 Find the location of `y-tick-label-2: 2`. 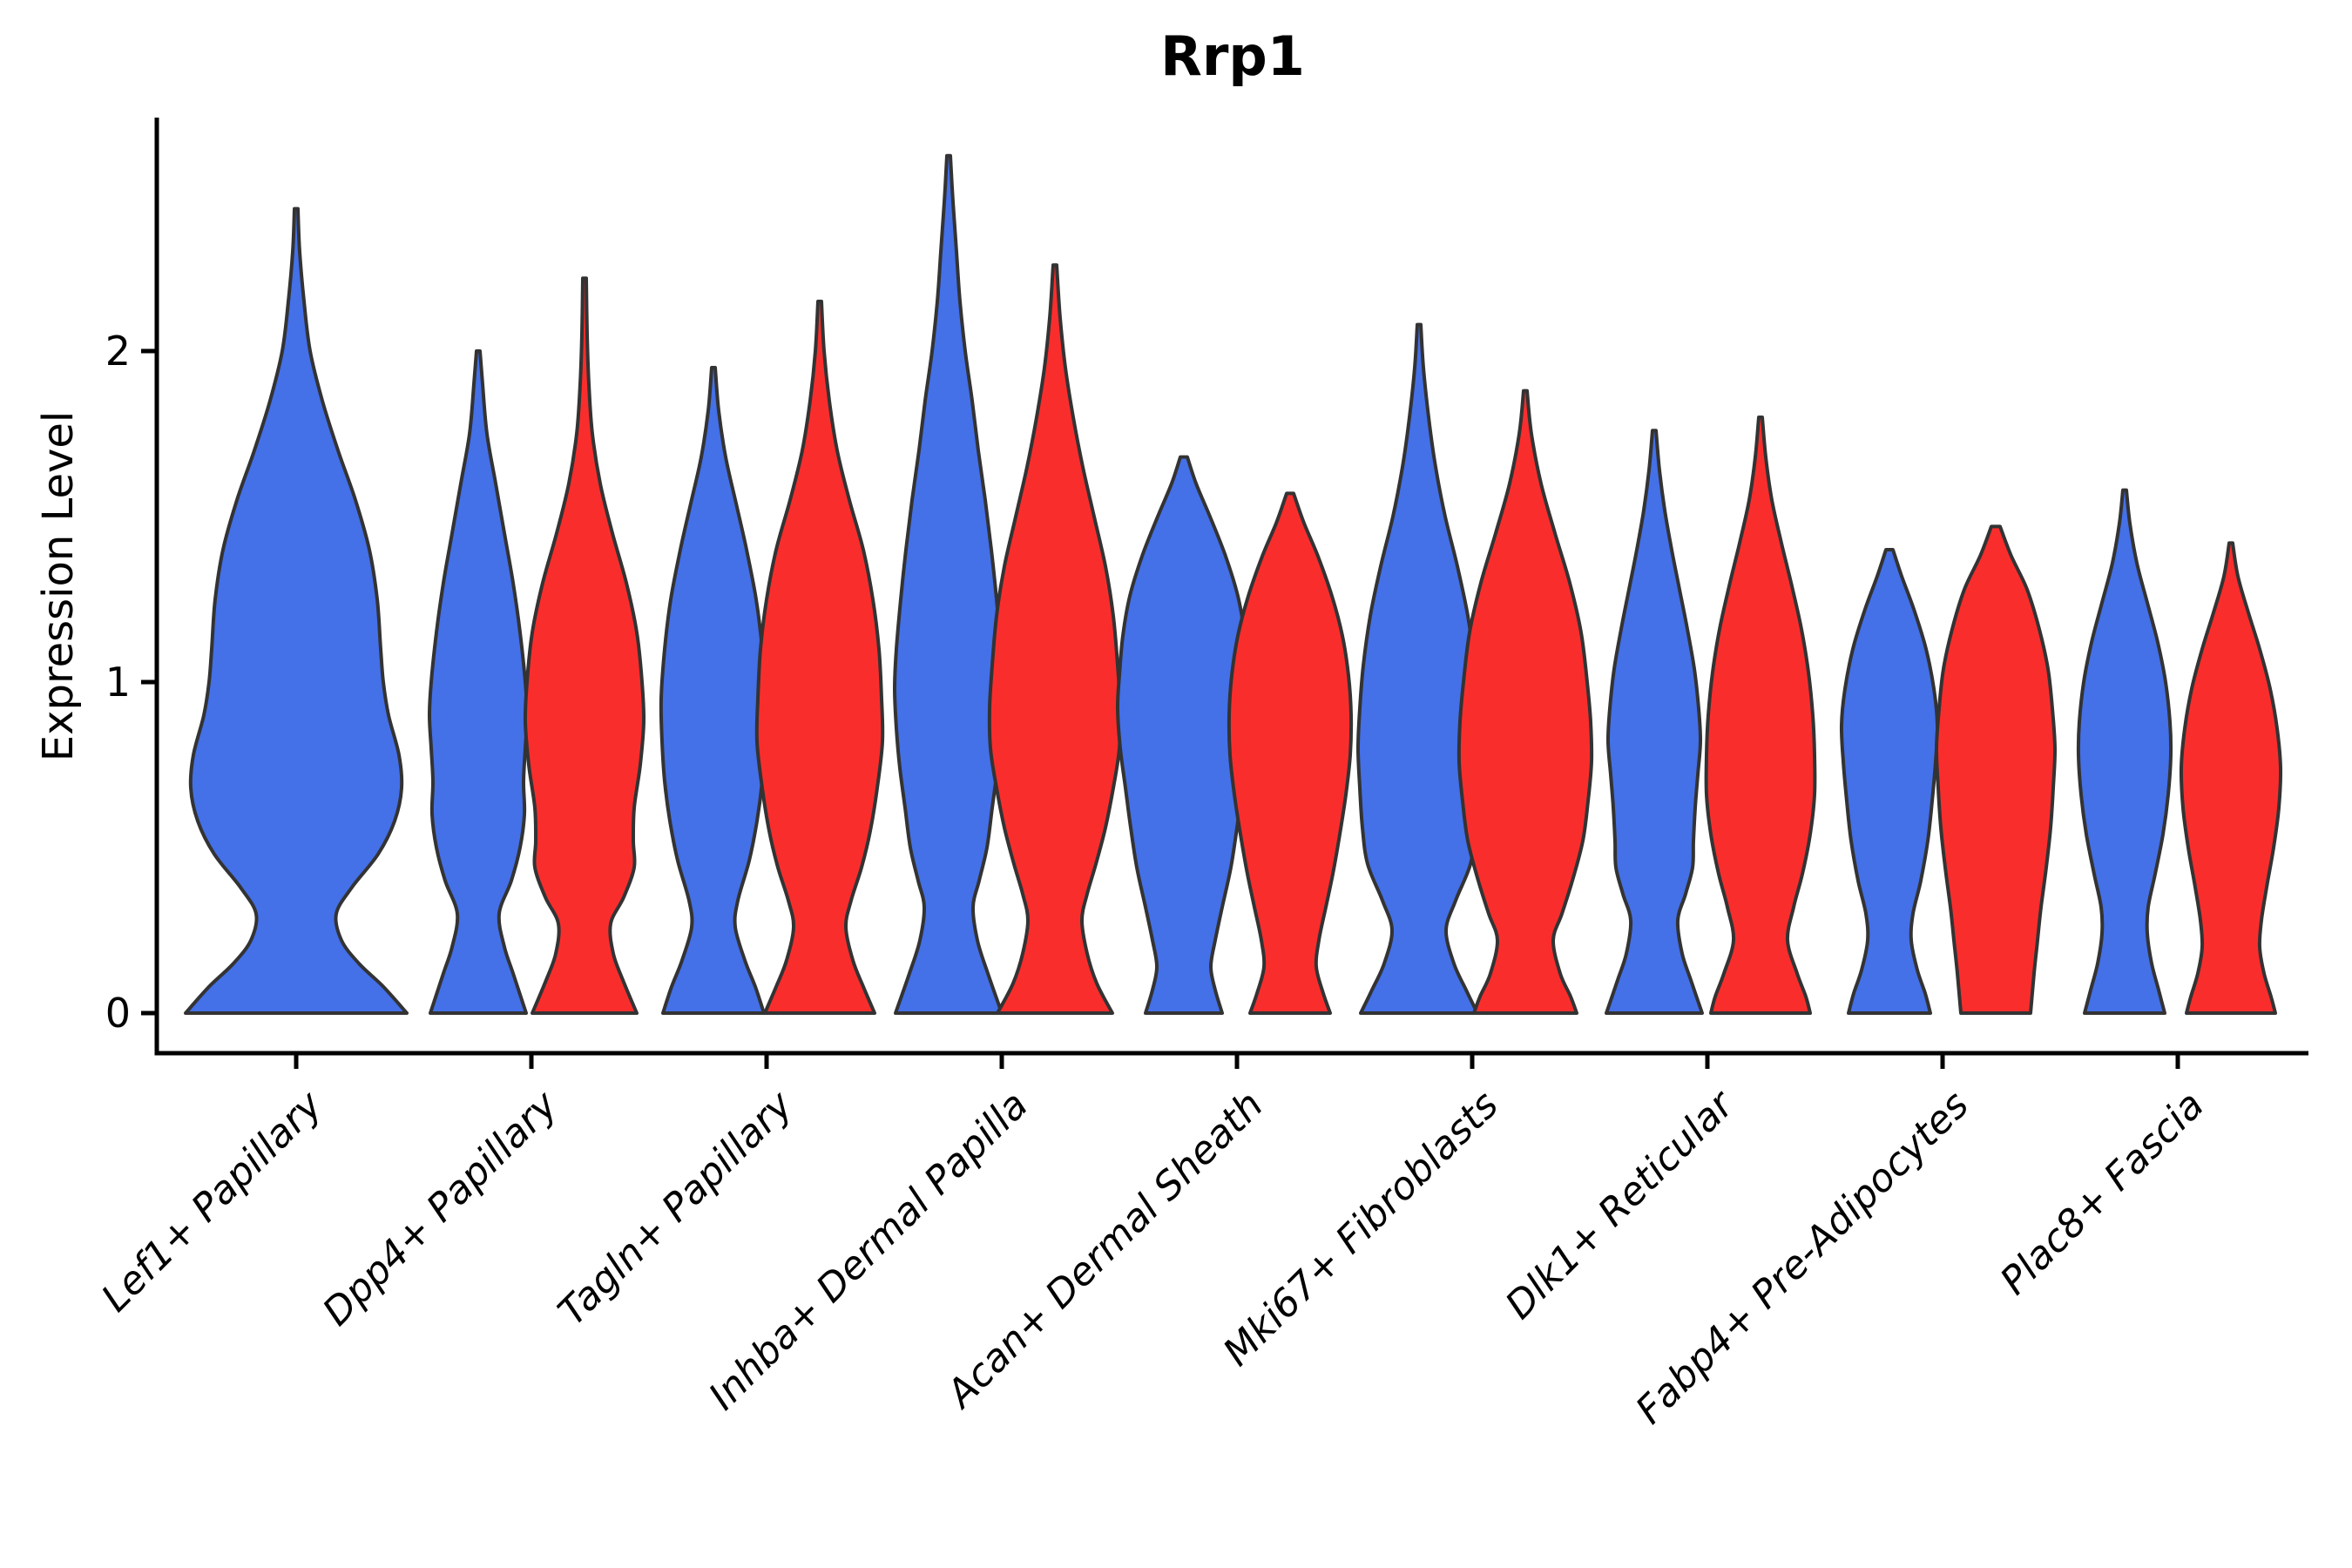

y-tick-label-2: 2 is located at coordinates (118, 351).